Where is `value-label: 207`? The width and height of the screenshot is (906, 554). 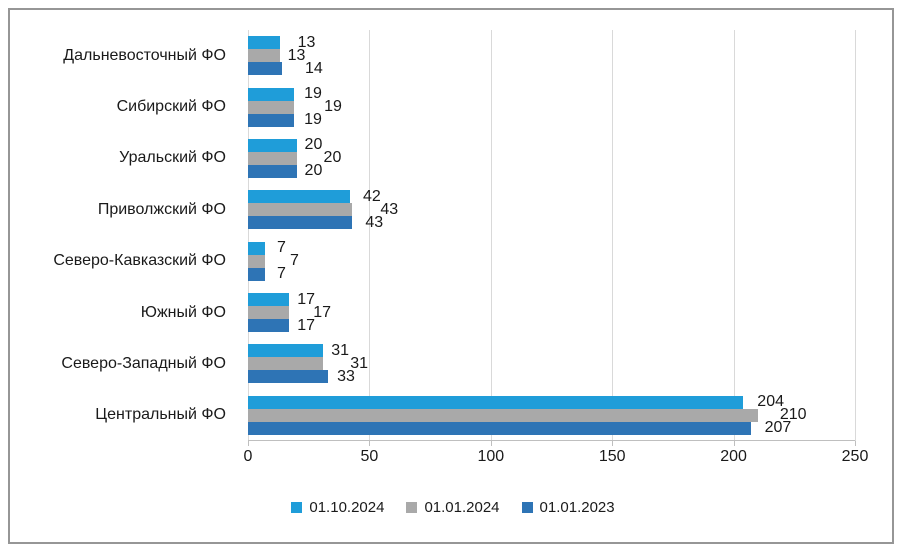 value-label: 207 is located at coordinates (778, 428).